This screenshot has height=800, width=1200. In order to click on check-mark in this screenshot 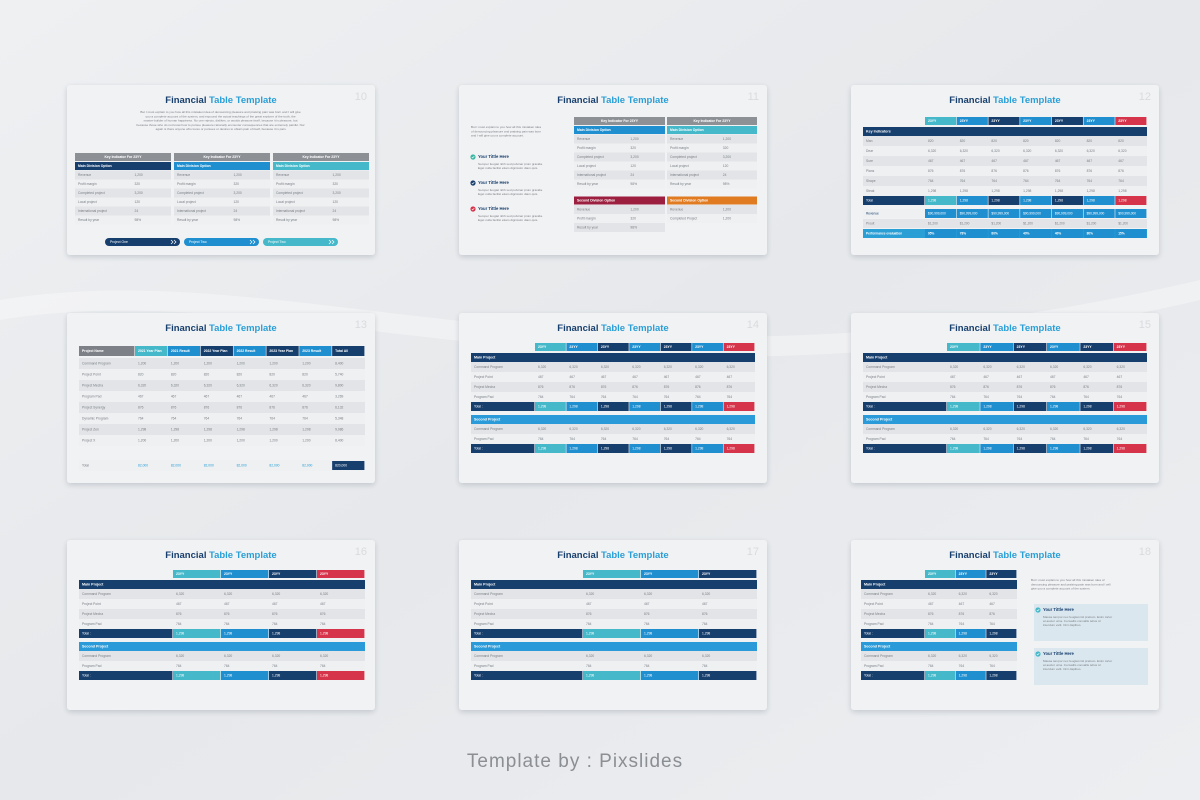, I will do `click(1038, 654)`.